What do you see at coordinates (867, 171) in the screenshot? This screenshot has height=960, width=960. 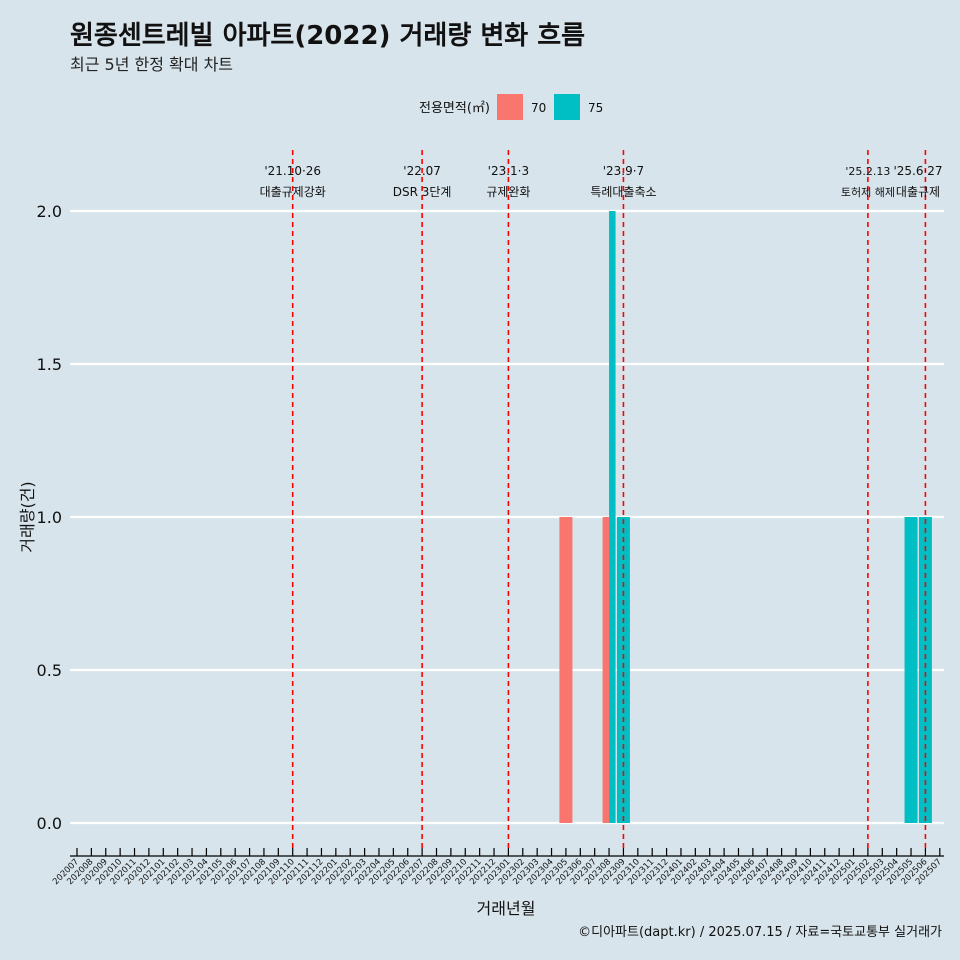 I see `event-date-label: '25.2.13` at bounding box center [867, 171].